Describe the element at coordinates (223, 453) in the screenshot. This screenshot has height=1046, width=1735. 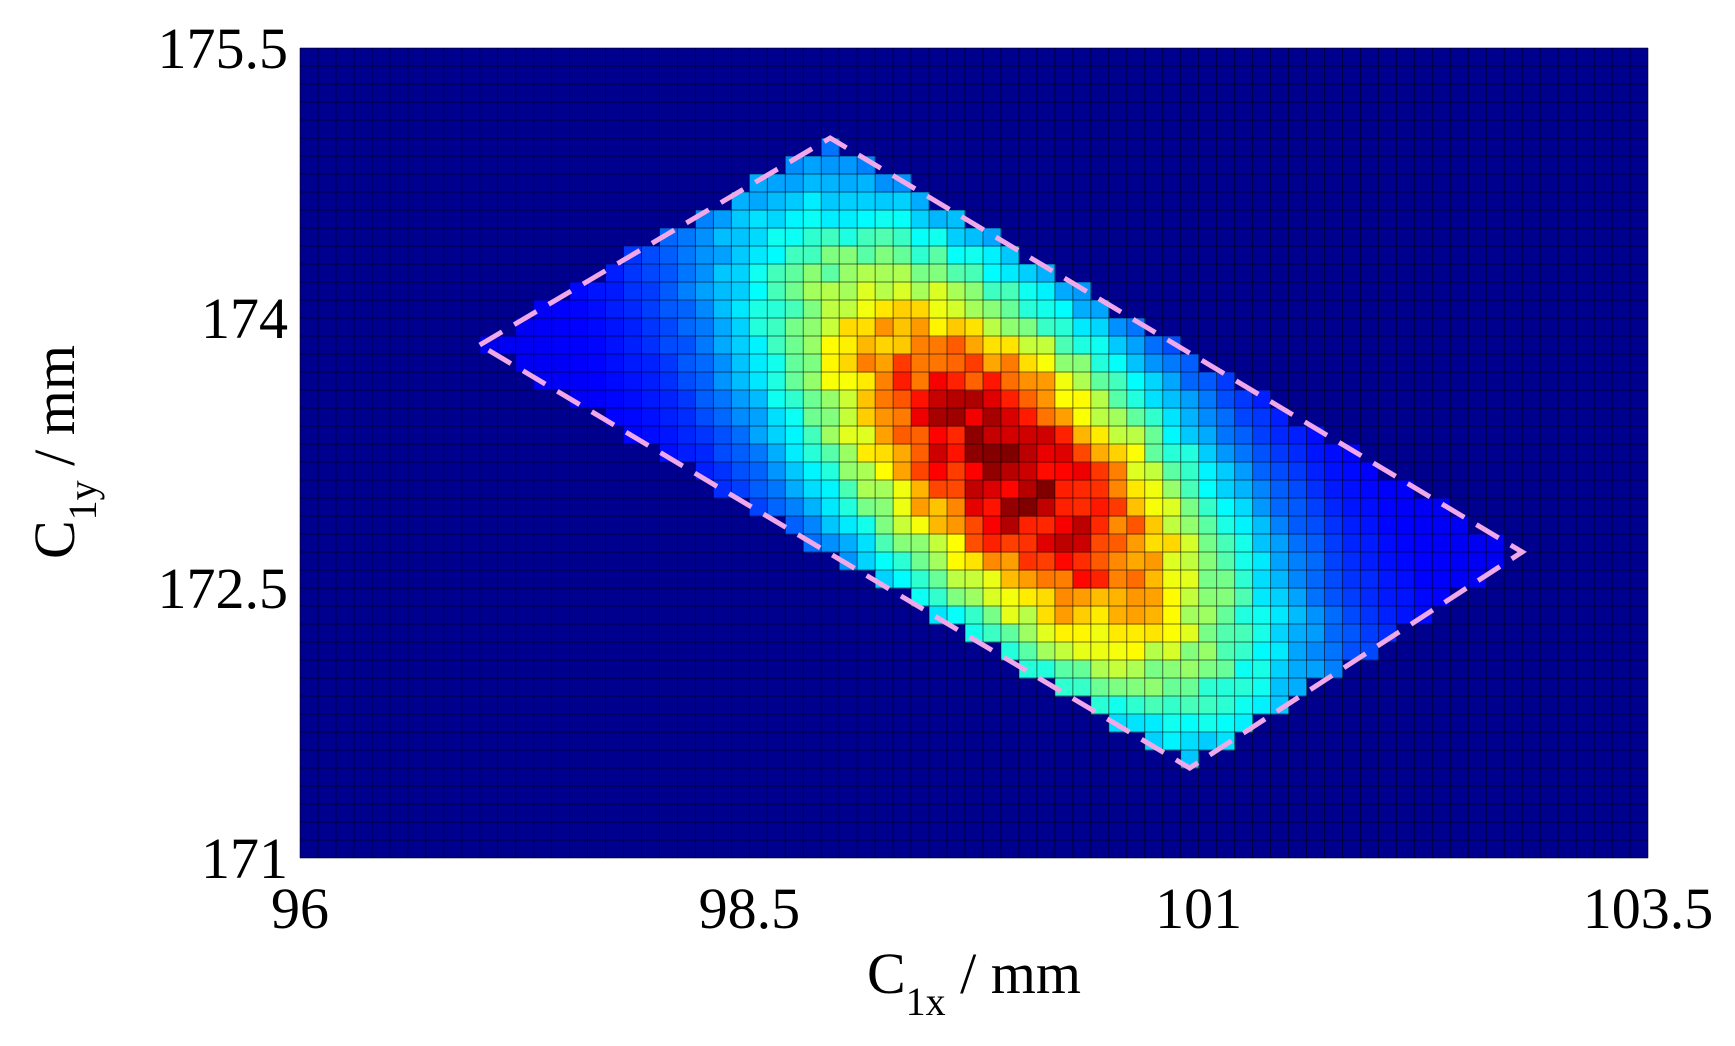
I see `y-tick-labels: 171 172.5 174 175.5` at that location.